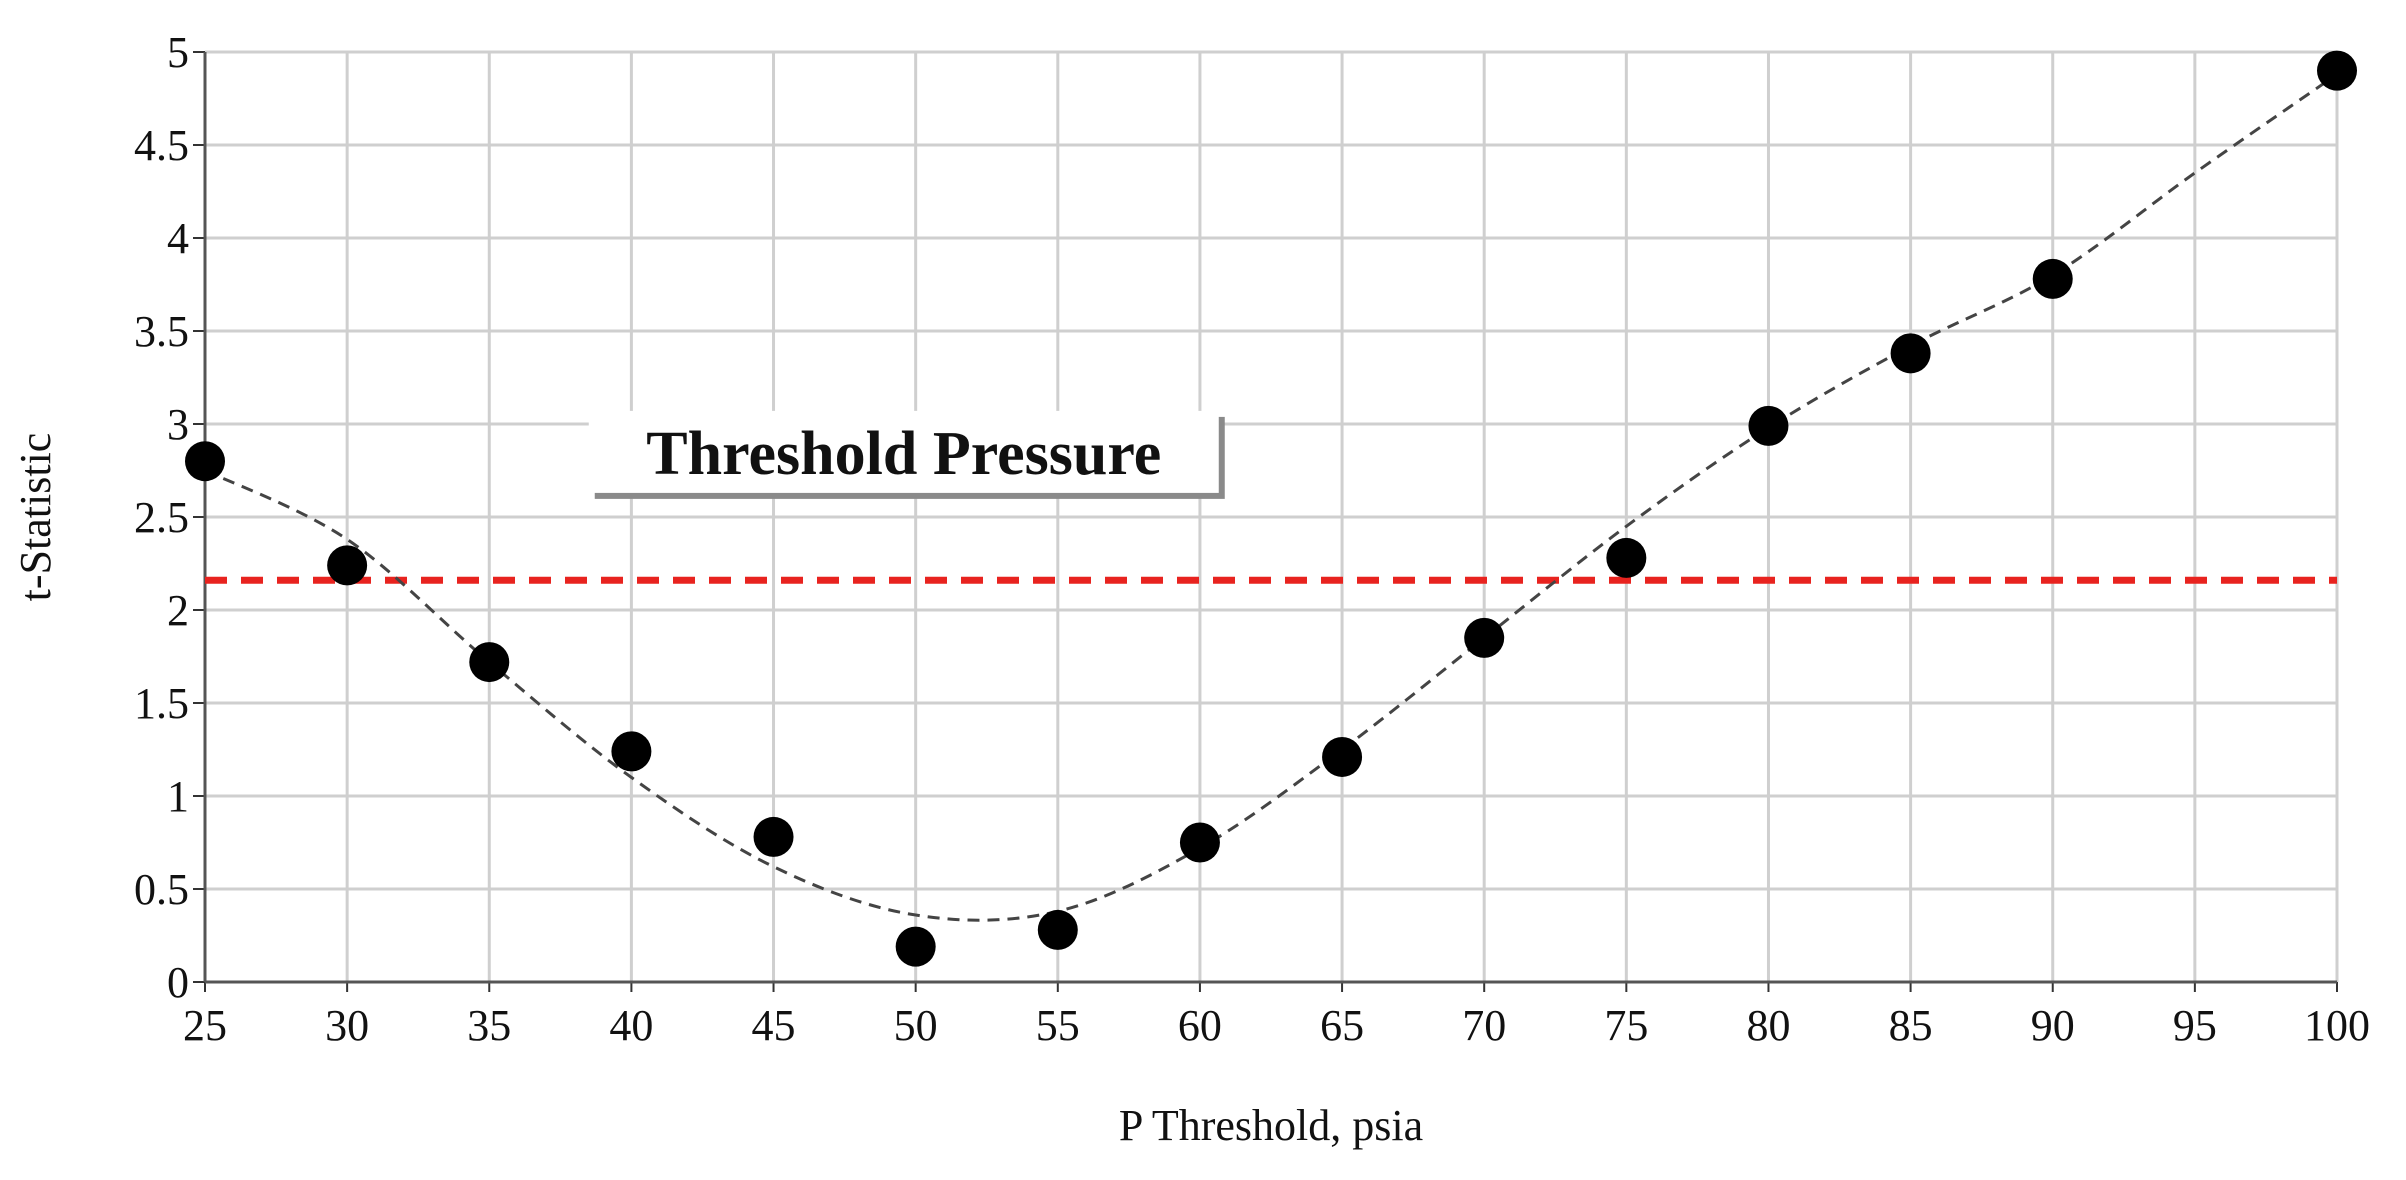  Describe the element at coordinates (161, 889) in the screenshot. I see `y-tick-label: 0.5` at that location.